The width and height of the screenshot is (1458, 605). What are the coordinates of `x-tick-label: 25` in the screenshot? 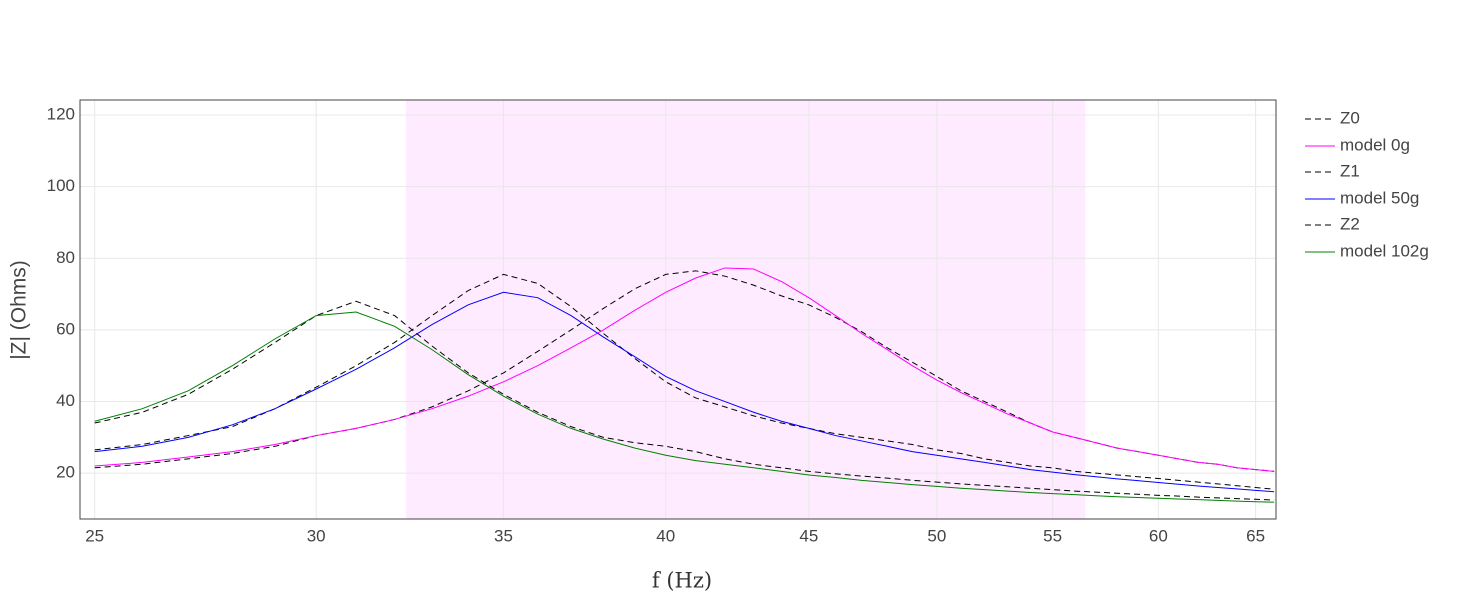 It's located at (94, 535).